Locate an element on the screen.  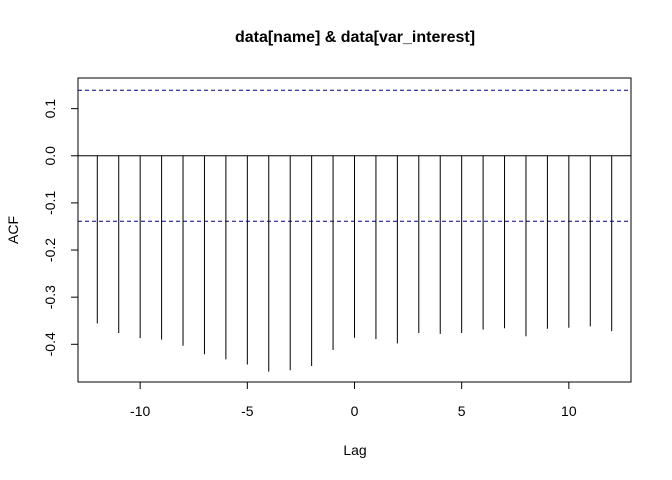
y-tick-label: 0.1 is located at coordinates (50, 109).